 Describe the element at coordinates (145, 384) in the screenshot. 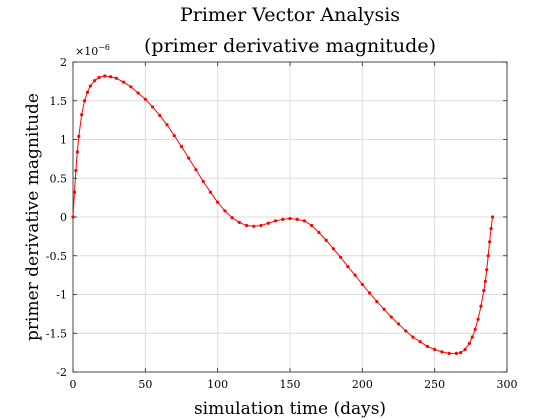

I see `x-tick-label: 50` at that location.